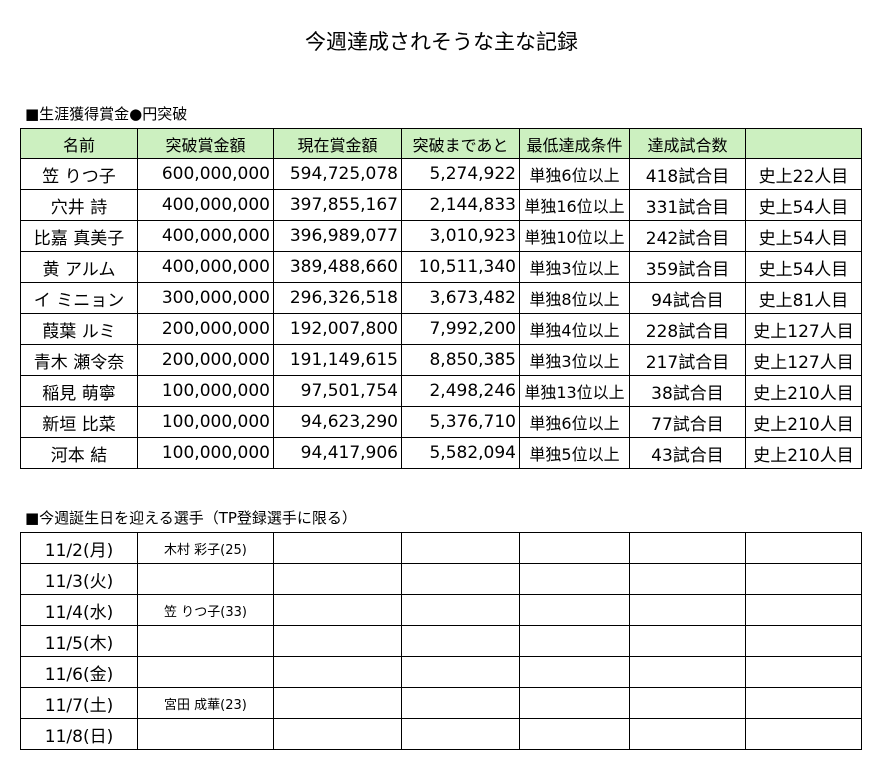 This screenshot has height=770, width=883. I want to click on birthday-date-cell: 11/6(金), so click(79, 672).